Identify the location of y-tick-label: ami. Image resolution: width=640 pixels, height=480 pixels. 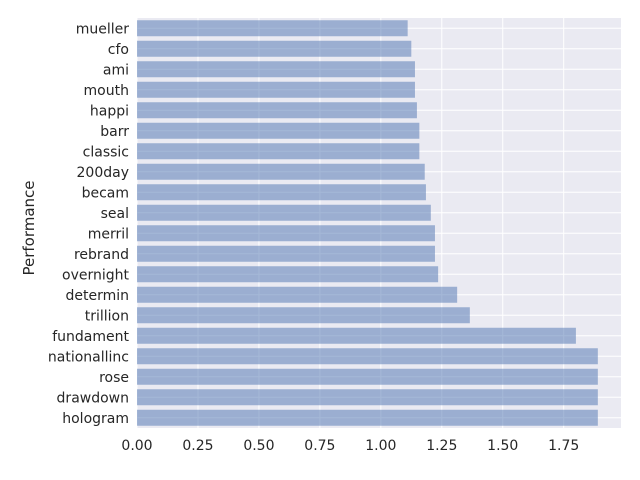
(116, 70).